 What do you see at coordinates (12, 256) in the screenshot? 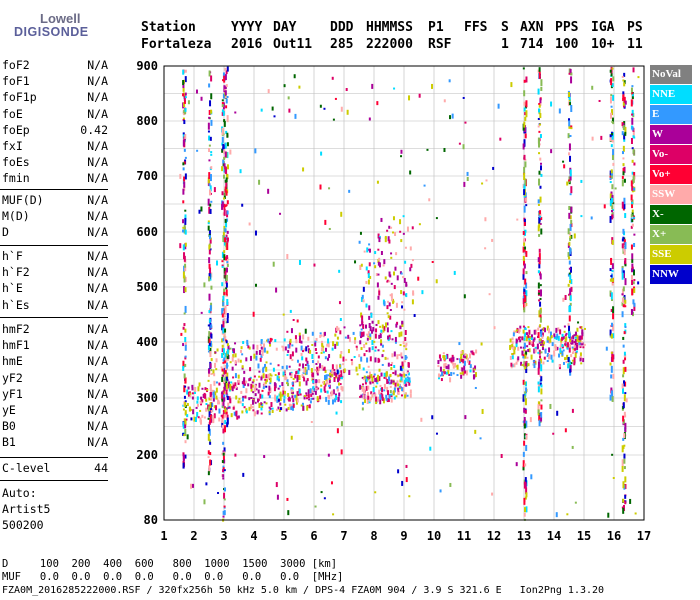
I see `param-name: h`F` at bounding box center [12, 256].